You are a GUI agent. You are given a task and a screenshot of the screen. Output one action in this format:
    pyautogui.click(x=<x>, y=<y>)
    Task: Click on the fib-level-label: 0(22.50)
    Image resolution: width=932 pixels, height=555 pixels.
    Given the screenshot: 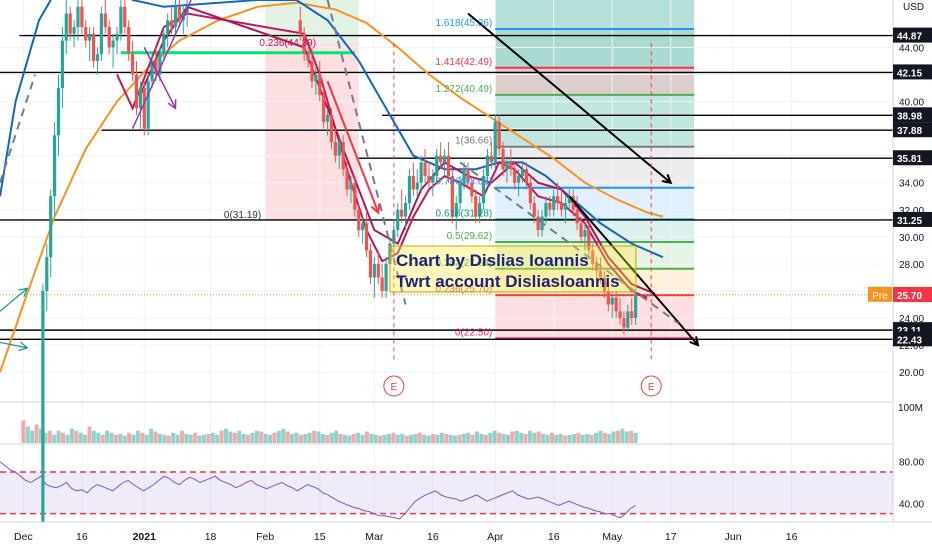 What is the action you would take?
    pyautogui.click(x=473, y=332)
    